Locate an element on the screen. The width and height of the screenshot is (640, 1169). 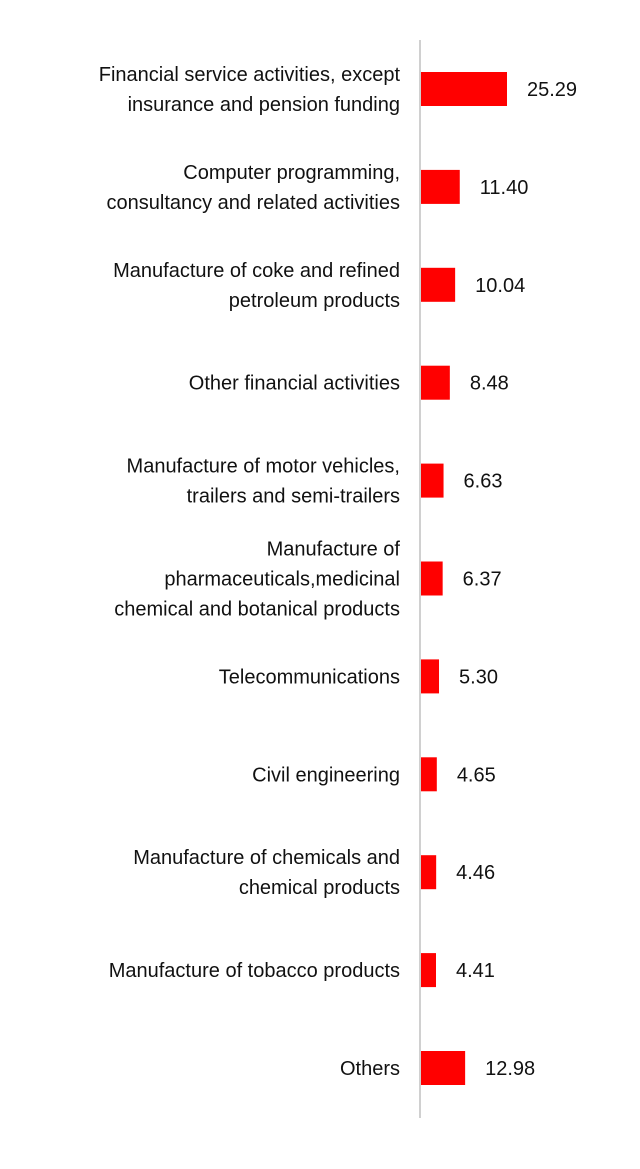
value-label: 4.46 is located at coordinates (475, 873).